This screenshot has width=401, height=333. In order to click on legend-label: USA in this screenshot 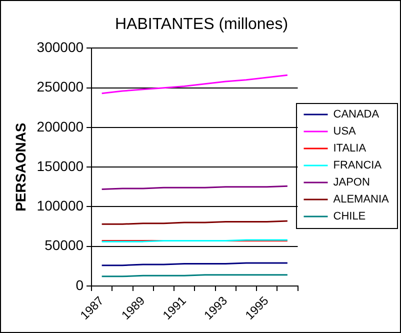, I will do `click(345, 132)`.